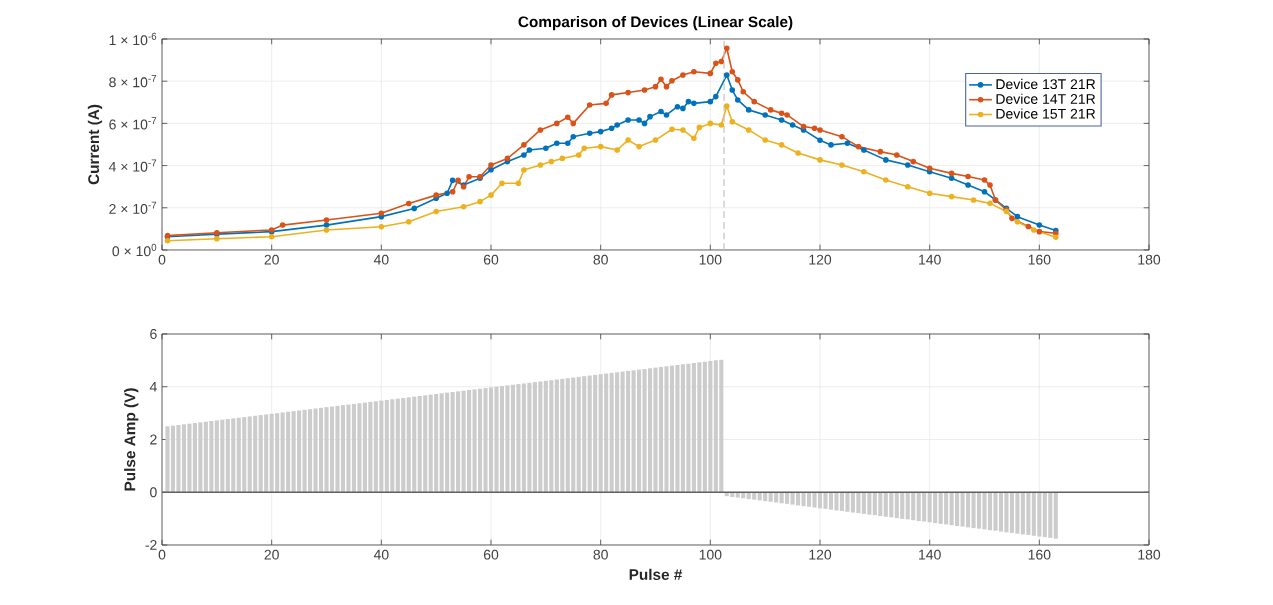 The height and width of the screenshot is (605, 1273). Describe the element at coordinates (133, 207) in the screenshot. I see `y-tick-label: 2 × 10$^{-7}$` at that location.